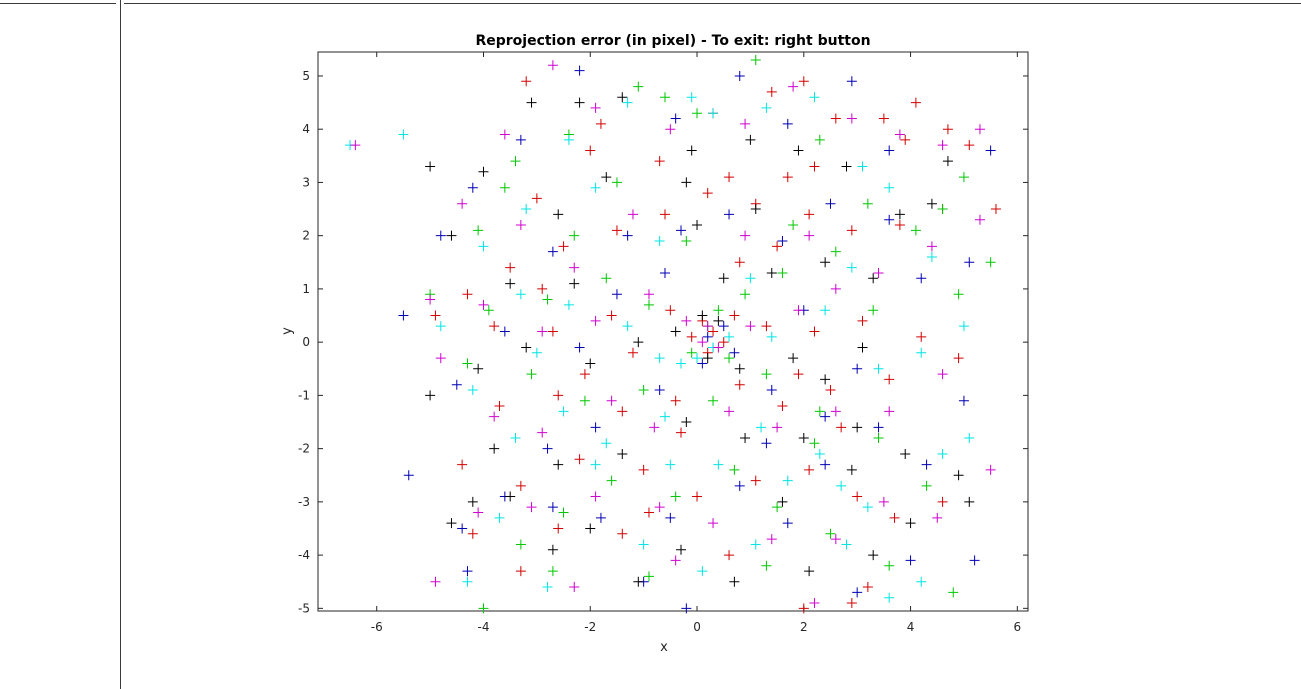  What do you see at coordinates (306, 289) in the screenshot?
I see `y-tick-label: 1` at bounding box center [306, 289].